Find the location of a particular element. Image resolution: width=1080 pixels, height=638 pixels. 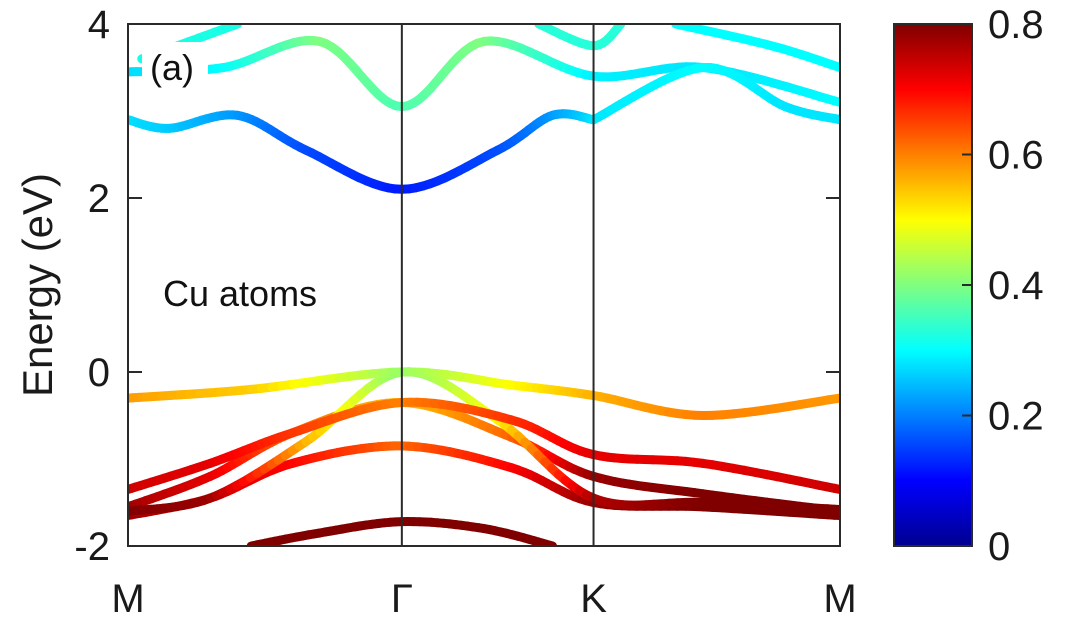

high-symmetry-lines is located at coordinates (497, 285).